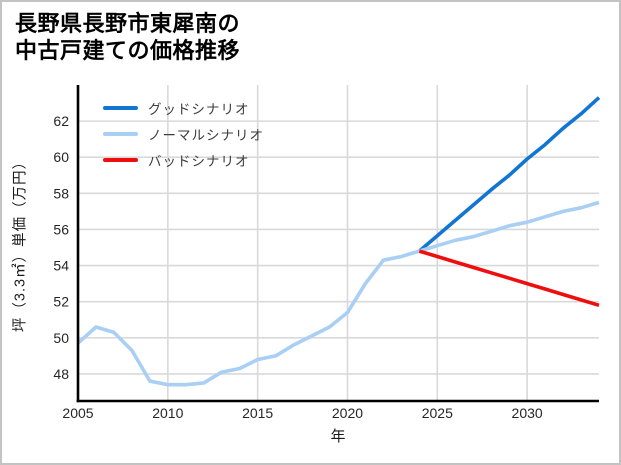 Image resolution: width=621 pixels, height=465 pixels. Describe the element at coordinates (206, 135) in the screenshot. I see `legend-label-normal-scenario: ノーマルシナリオ` at that location.